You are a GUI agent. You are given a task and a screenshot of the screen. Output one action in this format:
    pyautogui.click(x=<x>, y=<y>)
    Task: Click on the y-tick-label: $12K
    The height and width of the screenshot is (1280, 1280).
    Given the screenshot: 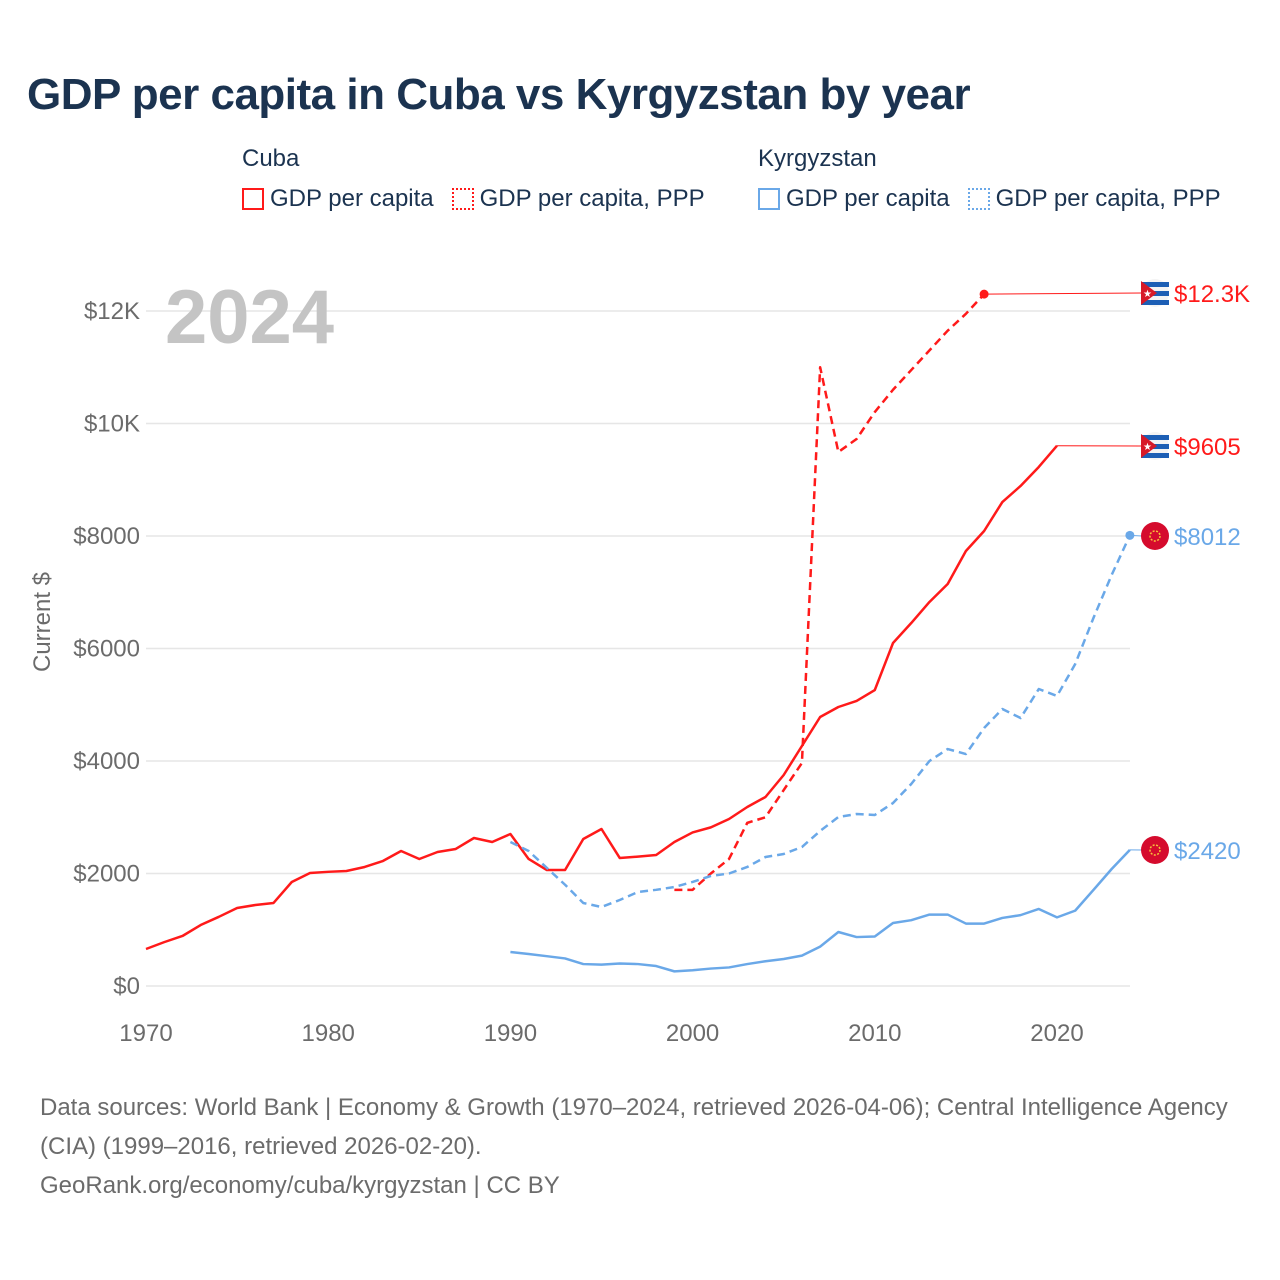 What is the action you would take?
    pyautogui.click(x=112, y=311)
    